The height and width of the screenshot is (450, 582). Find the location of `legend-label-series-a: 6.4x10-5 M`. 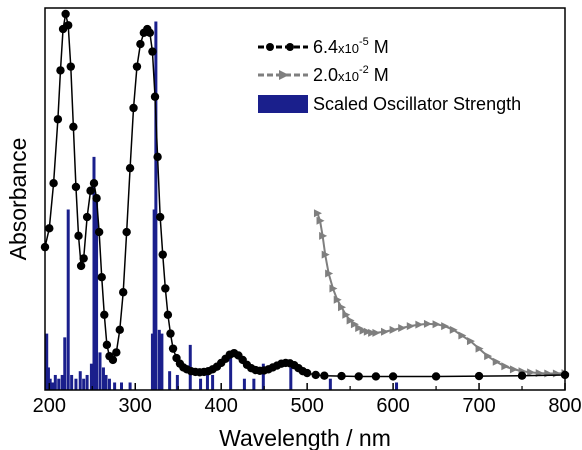

legend-label-series-a: 6.4x10-5 M is located at coordinates (351, 46).